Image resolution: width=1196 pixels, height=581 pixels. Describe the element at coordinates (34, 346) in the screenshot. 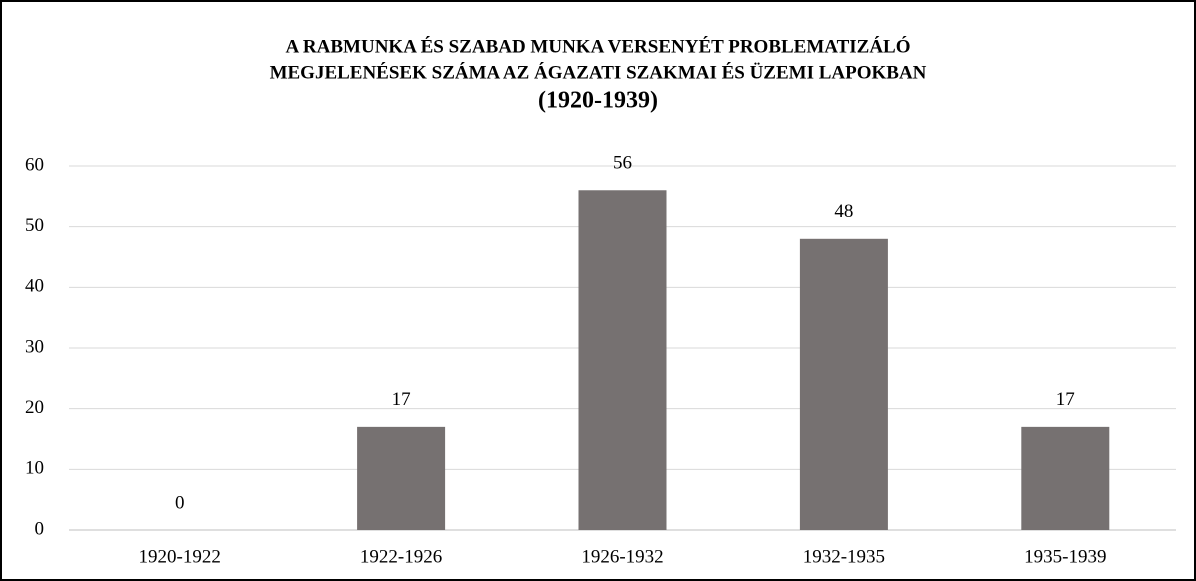

I see `y-tick-label: 30` at that location.